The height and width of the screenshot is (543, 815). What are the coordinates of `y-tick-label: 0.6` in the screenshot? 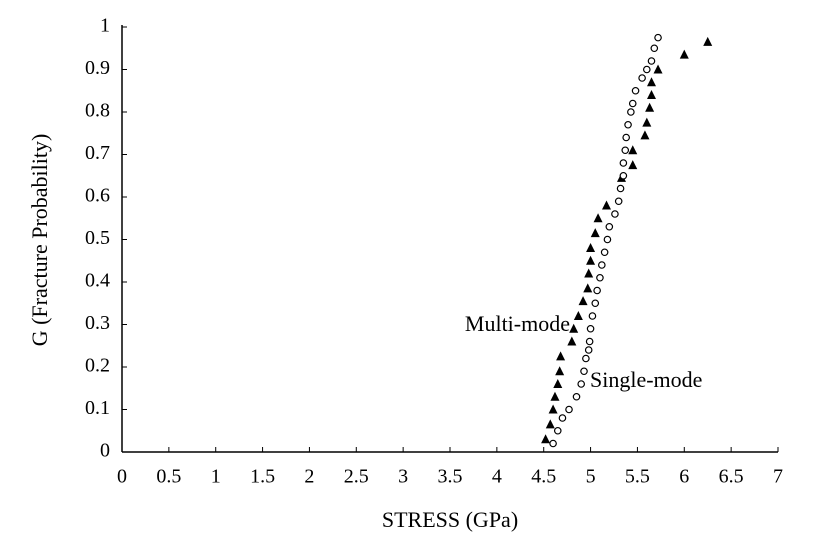 It's located at (97, 196).